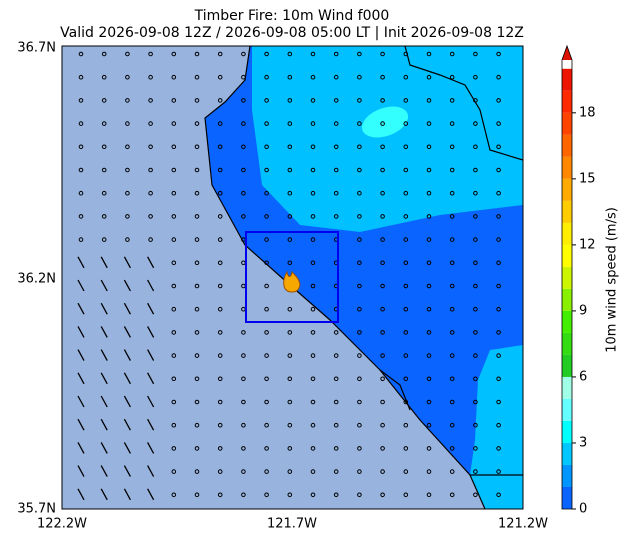  What do you see at coordinates (385, 122) in the screenshot?
I see `wind-max` at bounding box center [385, 122].